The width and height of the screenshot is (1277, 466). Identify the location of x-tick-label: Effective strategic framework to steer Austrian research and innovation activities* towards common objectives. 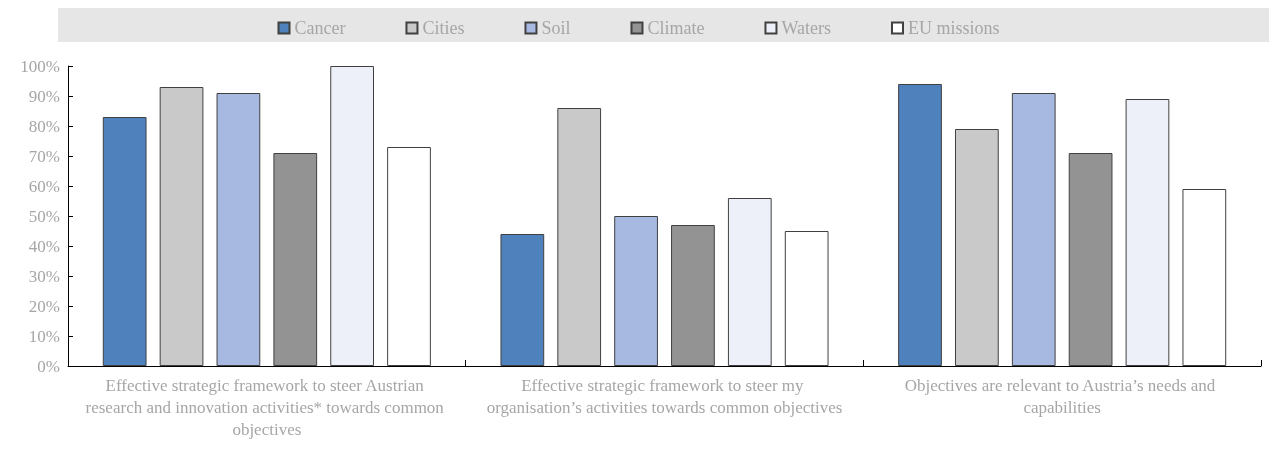
(267, 407).